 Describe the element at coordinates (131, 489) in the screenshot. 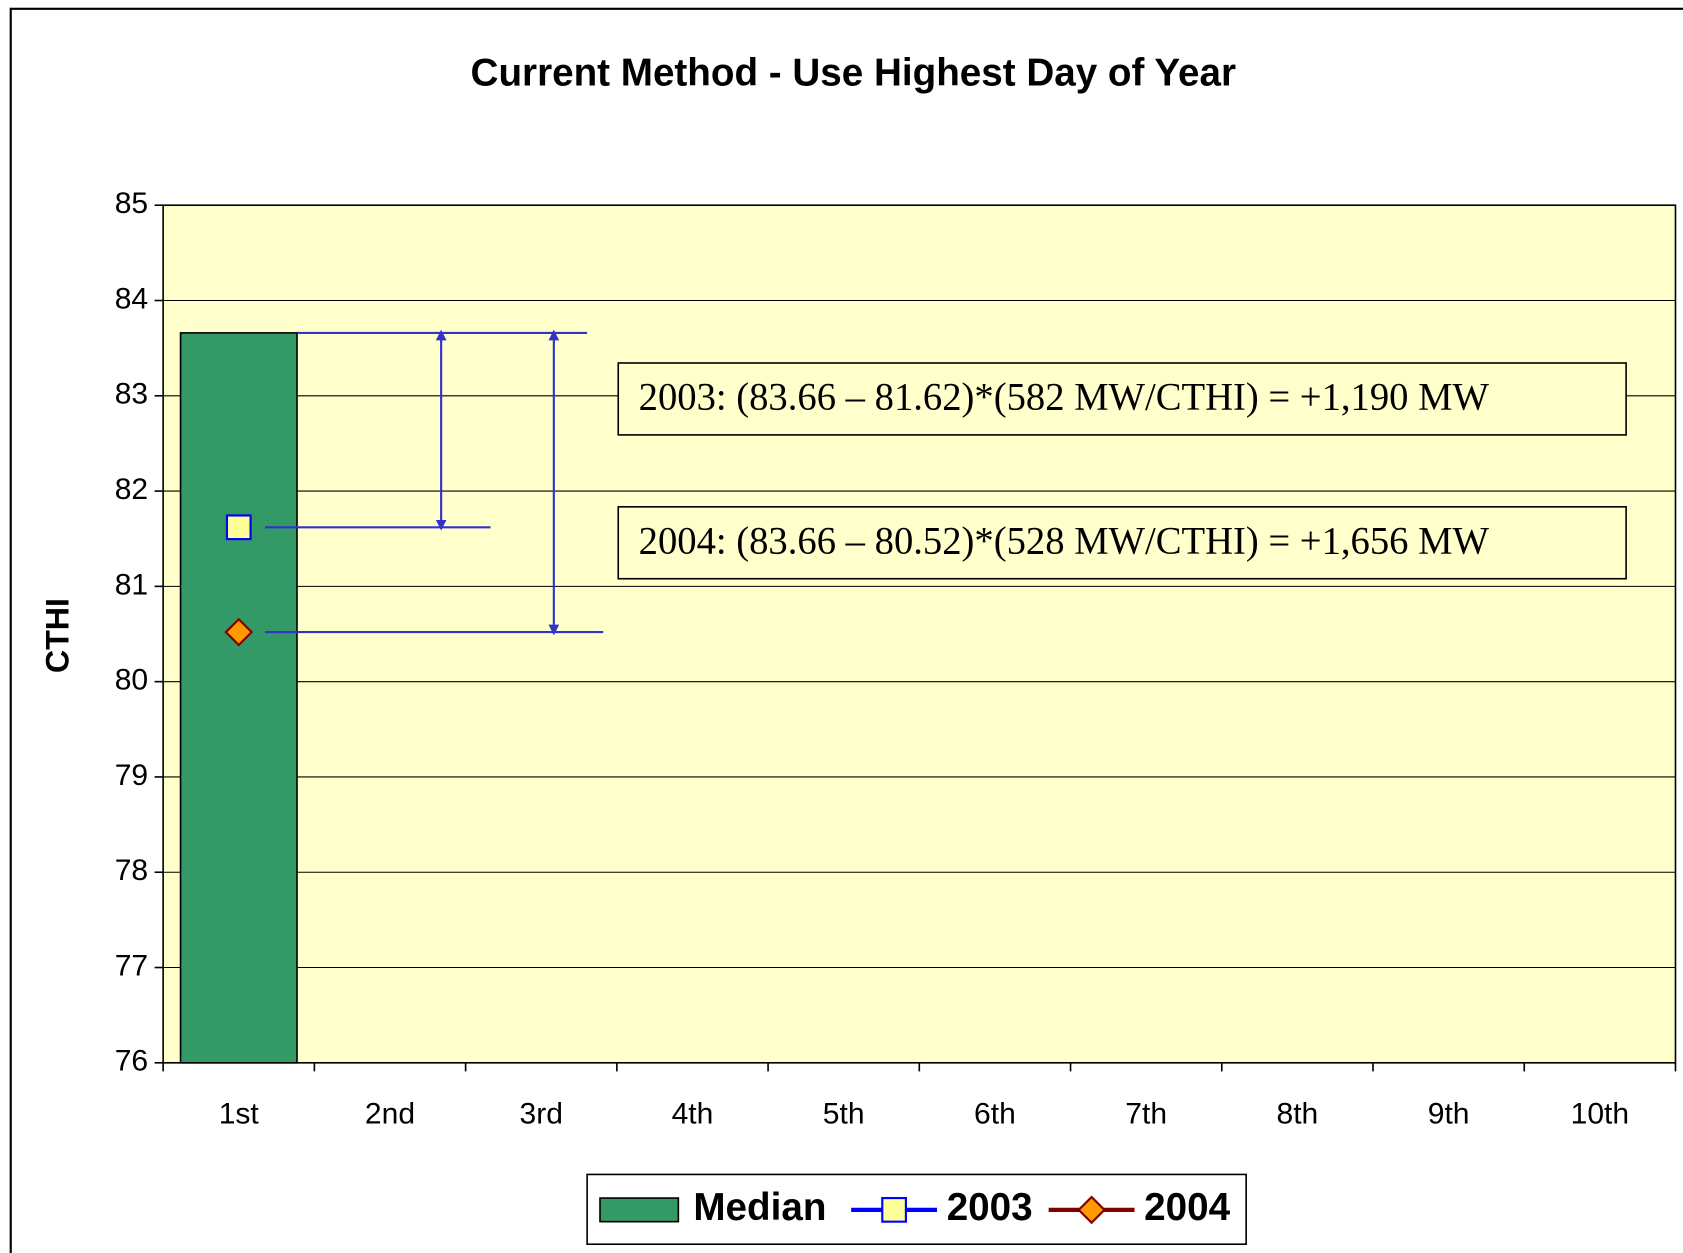

I see `y-tick-label: 82` at that location.